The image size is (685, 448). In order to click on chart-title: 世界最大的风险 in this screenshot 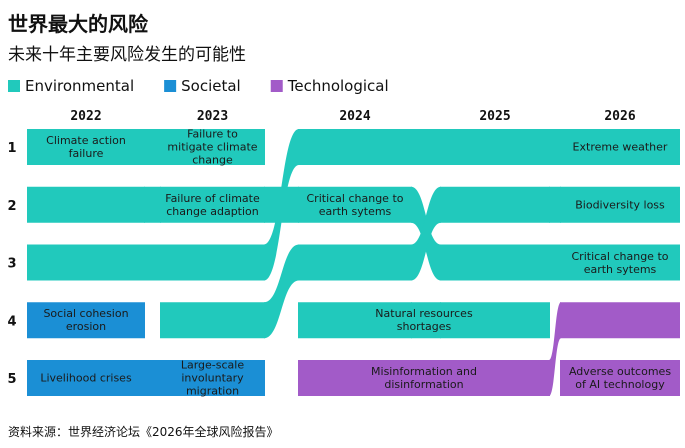, I will do `click(78, 24)`.